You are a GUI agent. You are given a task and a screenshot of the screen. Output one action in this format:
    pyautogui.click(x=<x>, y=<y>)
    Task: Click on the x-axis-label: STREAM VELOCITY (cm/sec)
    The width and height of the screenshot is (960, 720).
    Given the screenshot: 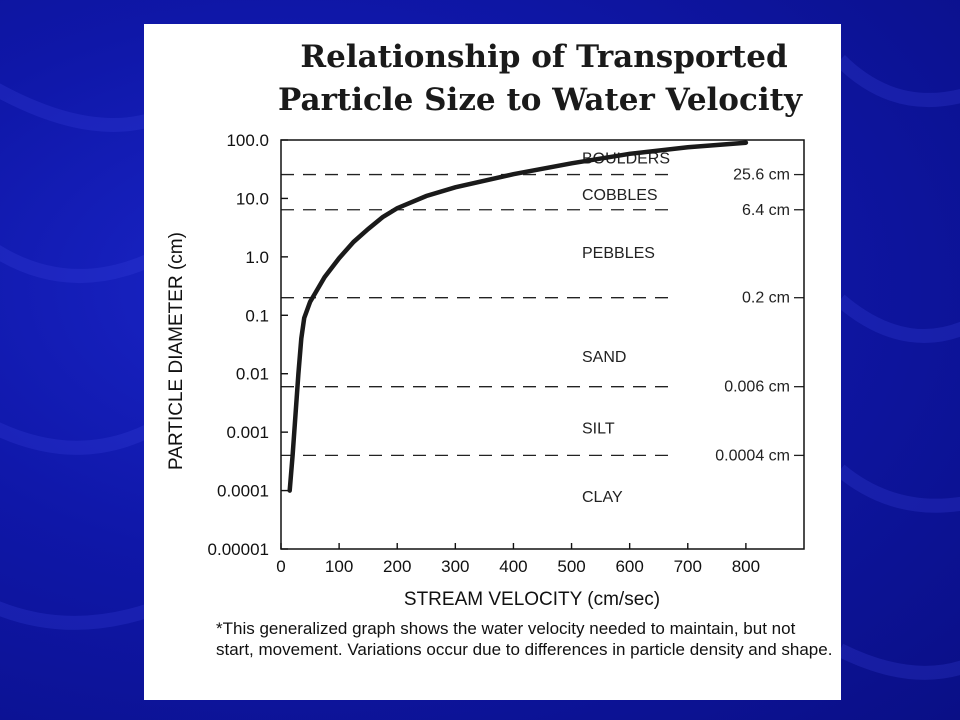 What is the action you would take?
    pyautogui.click(x=532, y=599)
    